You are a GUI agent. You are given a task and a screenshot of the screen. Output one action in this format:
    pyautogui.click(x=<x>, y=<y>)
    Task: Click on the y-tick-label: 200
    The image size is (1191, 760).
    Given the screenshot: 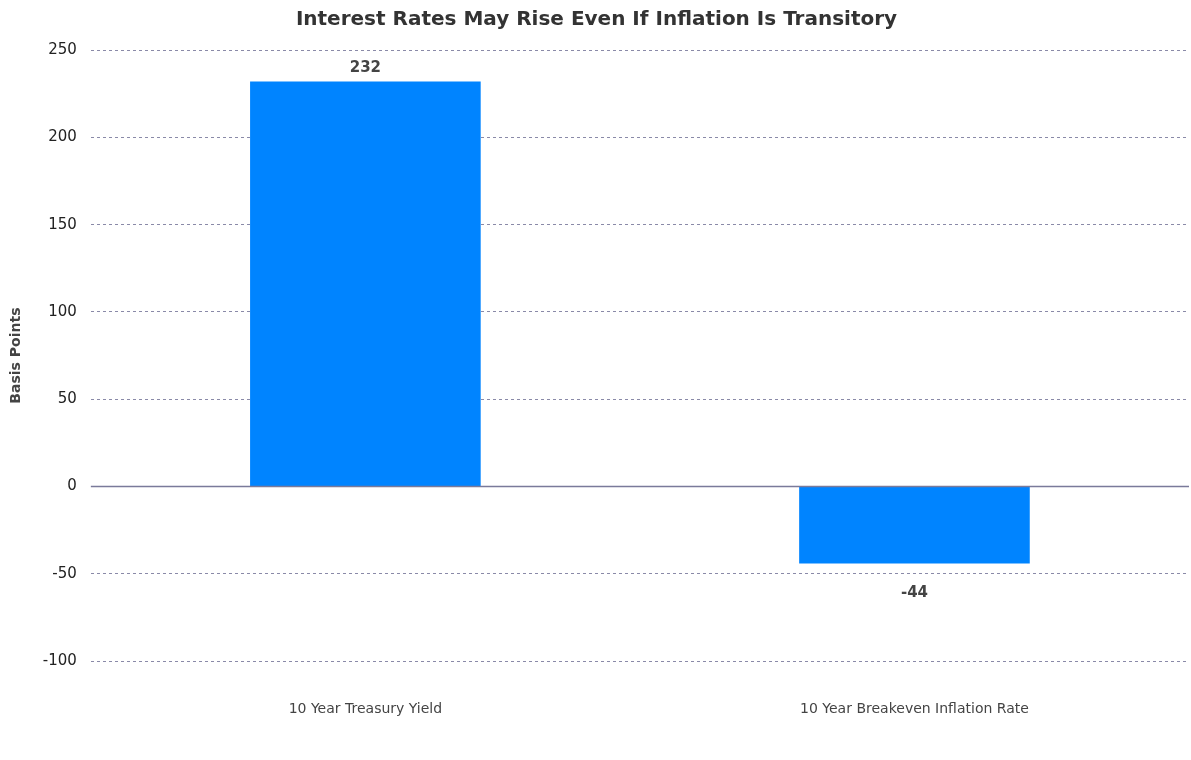 What is the action you would take?
    pyautogui.click(x=62, y=136)
    